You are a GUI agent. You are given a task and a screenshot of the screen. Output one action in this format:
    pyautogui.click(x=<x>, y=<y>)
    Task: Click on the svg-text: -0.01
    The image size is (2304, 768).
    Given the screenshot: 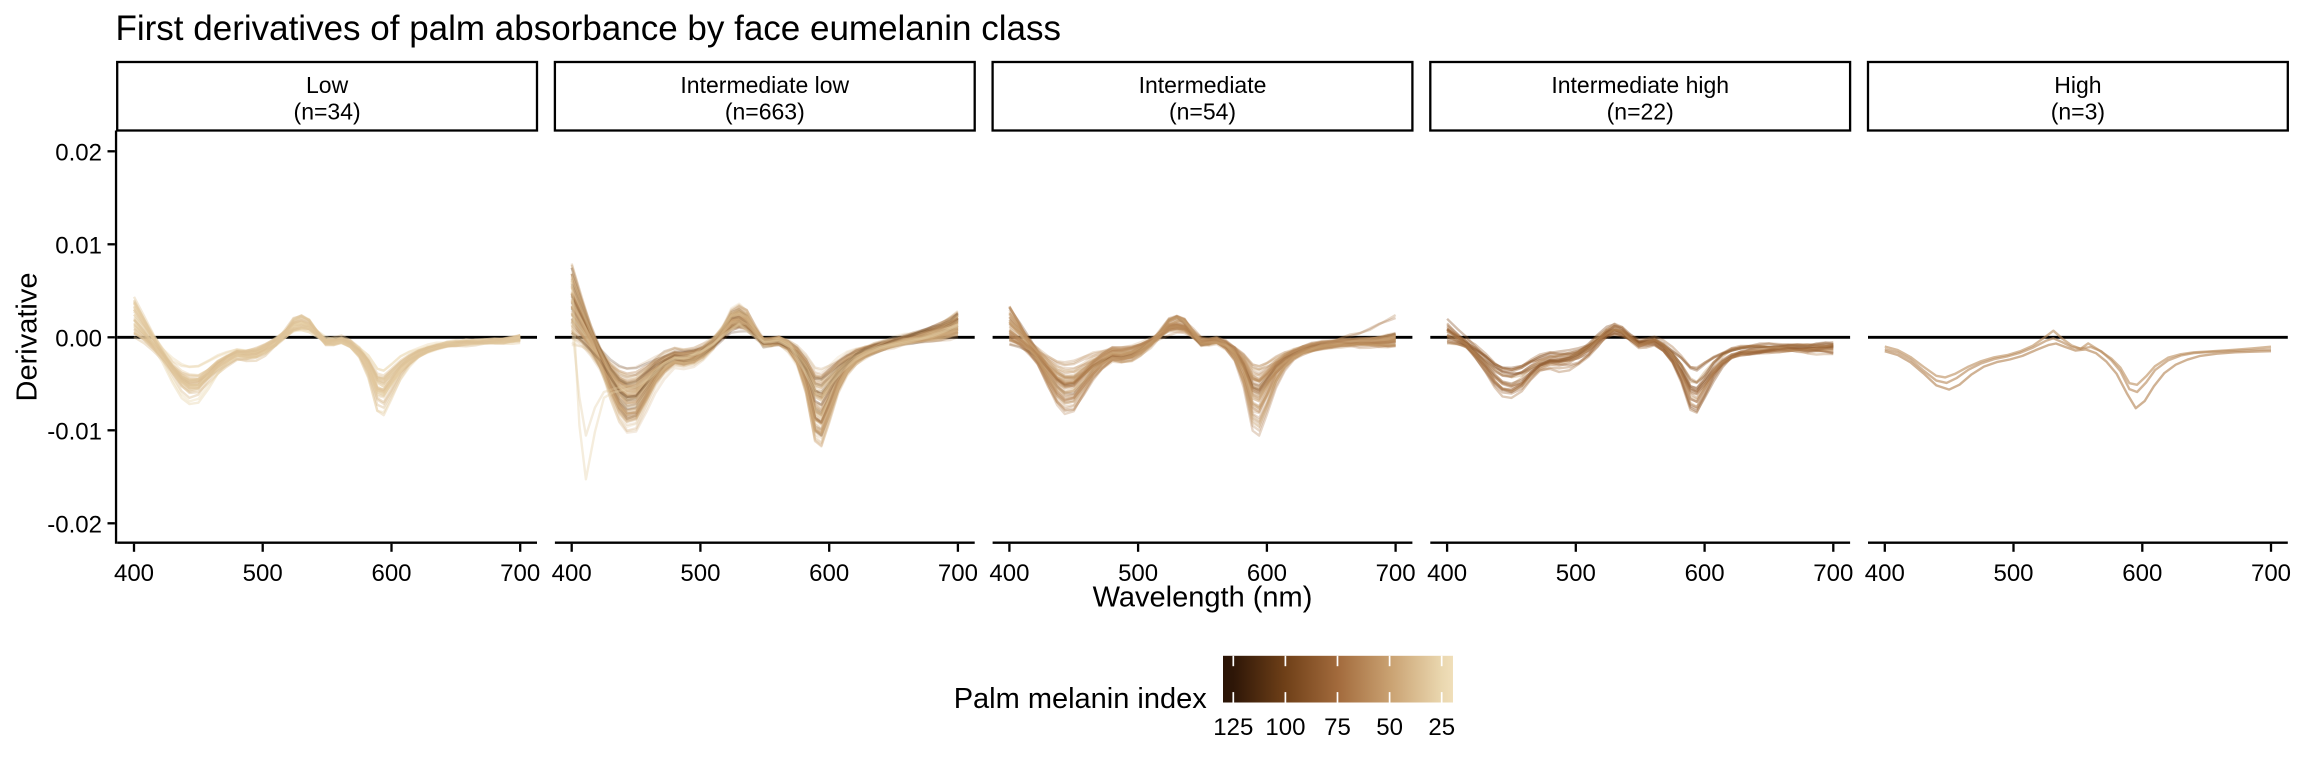 What is the action you would take?
    pyautogui.click(x=74, y=431)
    